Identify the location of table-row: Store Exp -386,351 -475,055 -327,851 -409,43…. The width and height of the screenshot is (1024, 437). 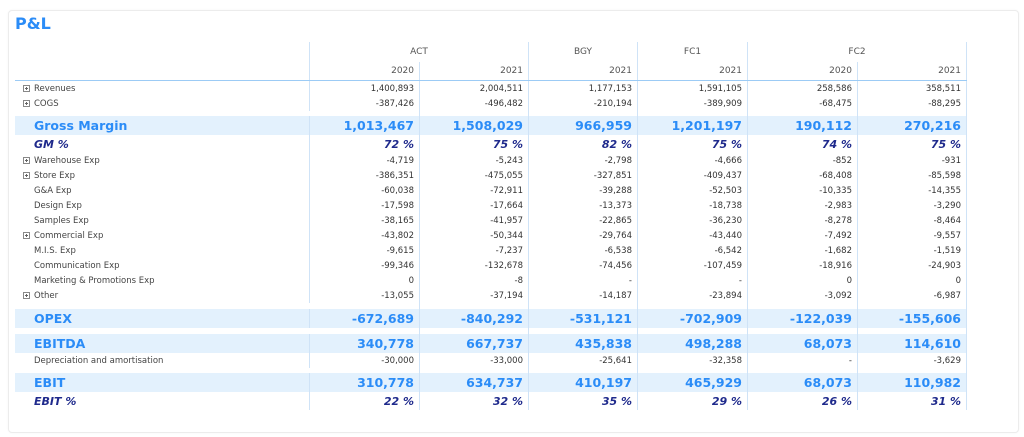
(491, 175).